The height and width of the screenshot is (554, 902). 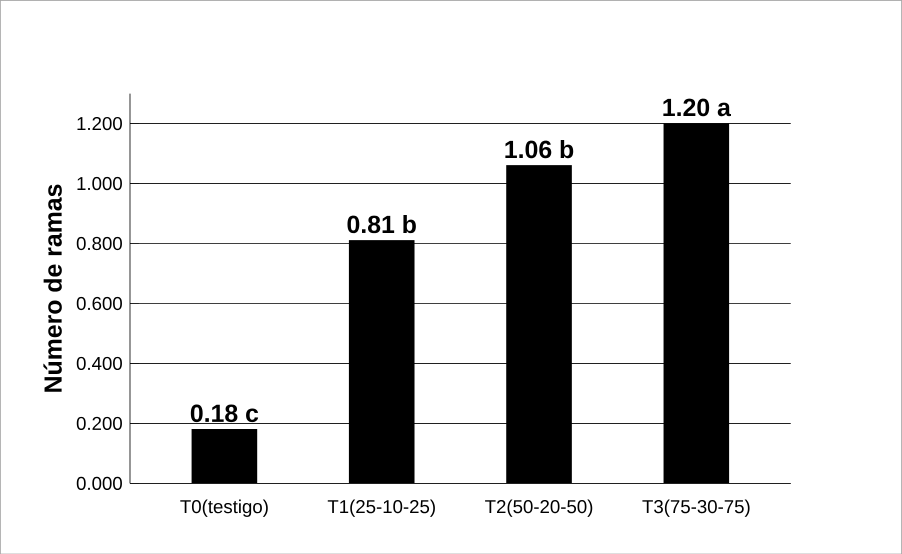 What do you see at coordinates (538, 508) in the screenshot?
I see `x-tick-label: T2(50-20-50)` at bounding box center [538, 508].